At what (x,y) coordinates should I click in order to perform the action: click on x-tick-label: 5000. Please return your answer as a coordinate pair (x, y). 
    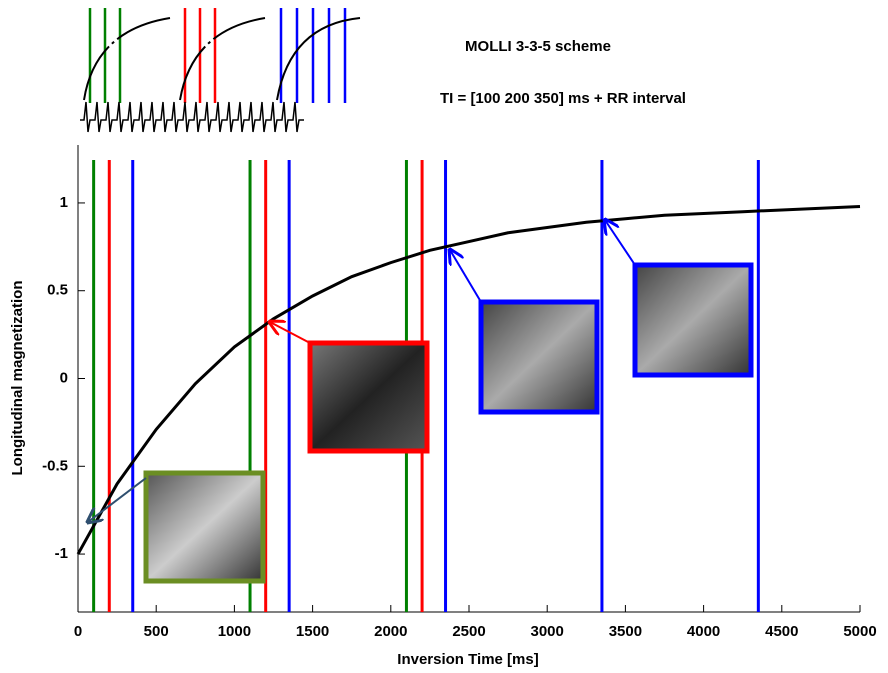
    Looking at the image, I should click on (859, 631).